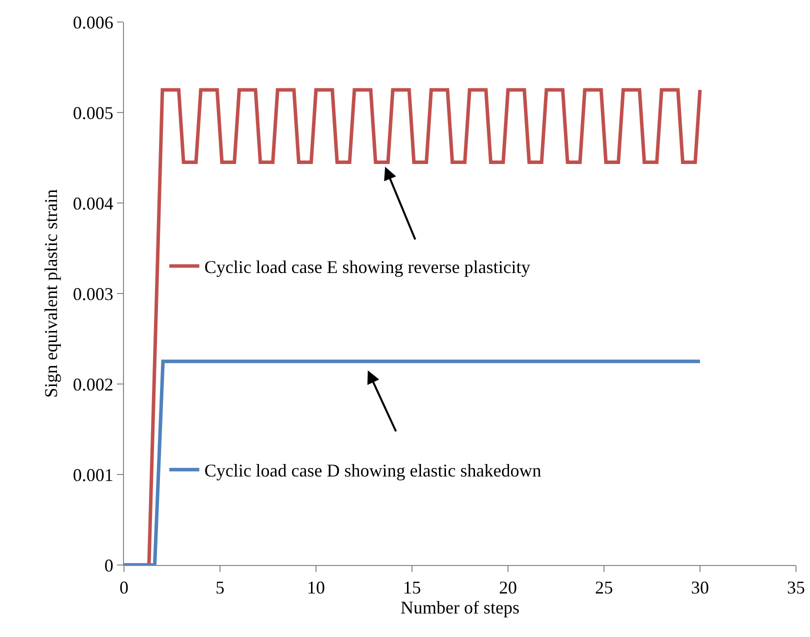  What do you see at coordinates (796, 588) in the screenshot?
I see `x-tick-label: 35` at bounding box center [796, 588].